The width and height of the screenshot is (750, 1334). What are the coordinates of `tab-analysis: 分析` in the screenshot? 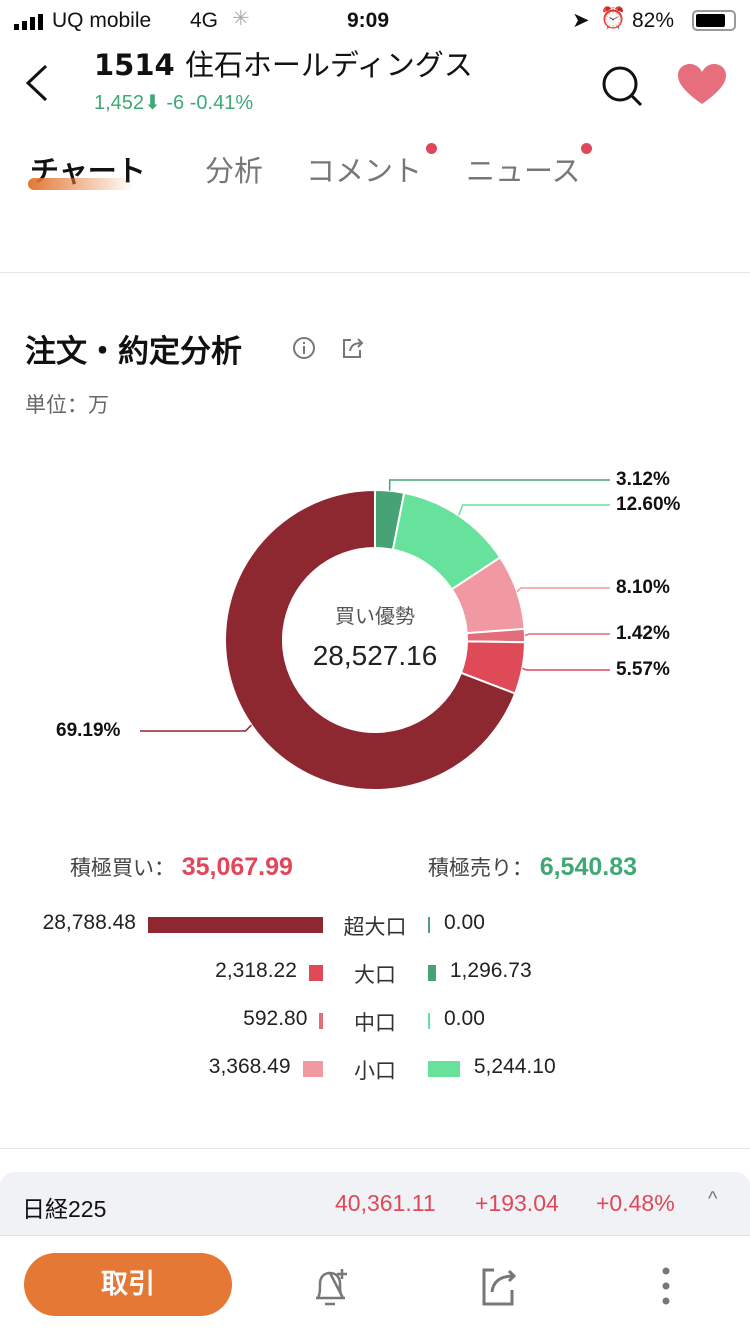 It's located at (234, 171).